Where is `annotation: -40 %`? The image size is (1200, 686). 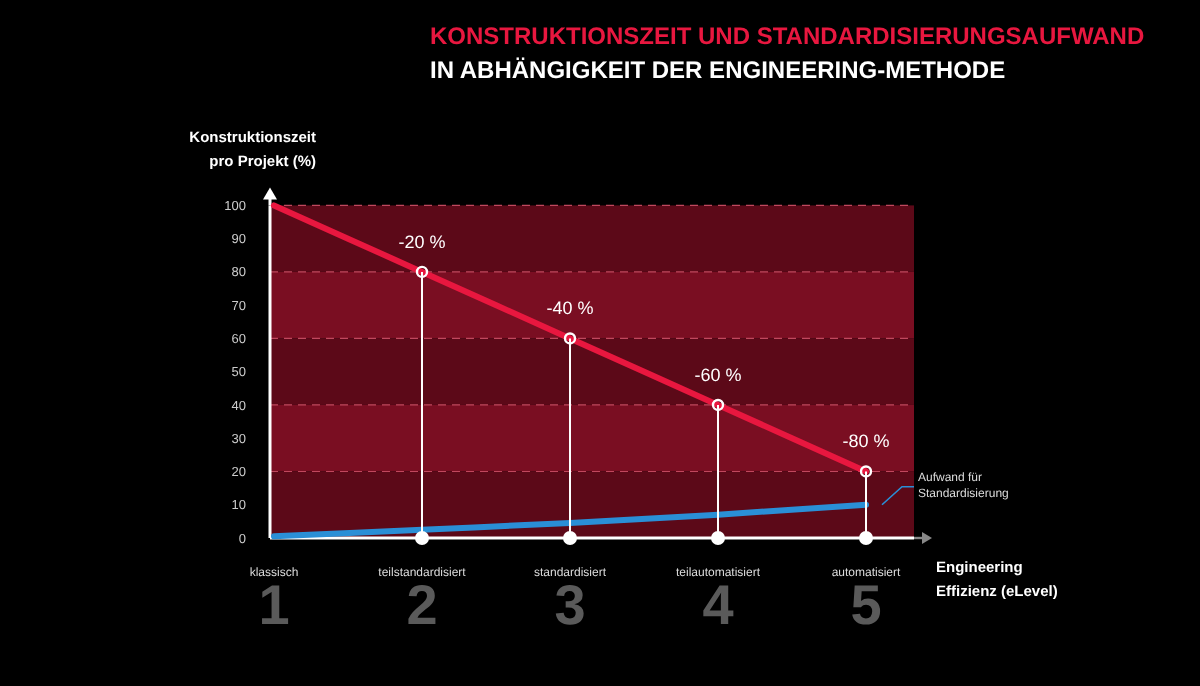 annotation: -40 % is located at coordinates (570, 308).